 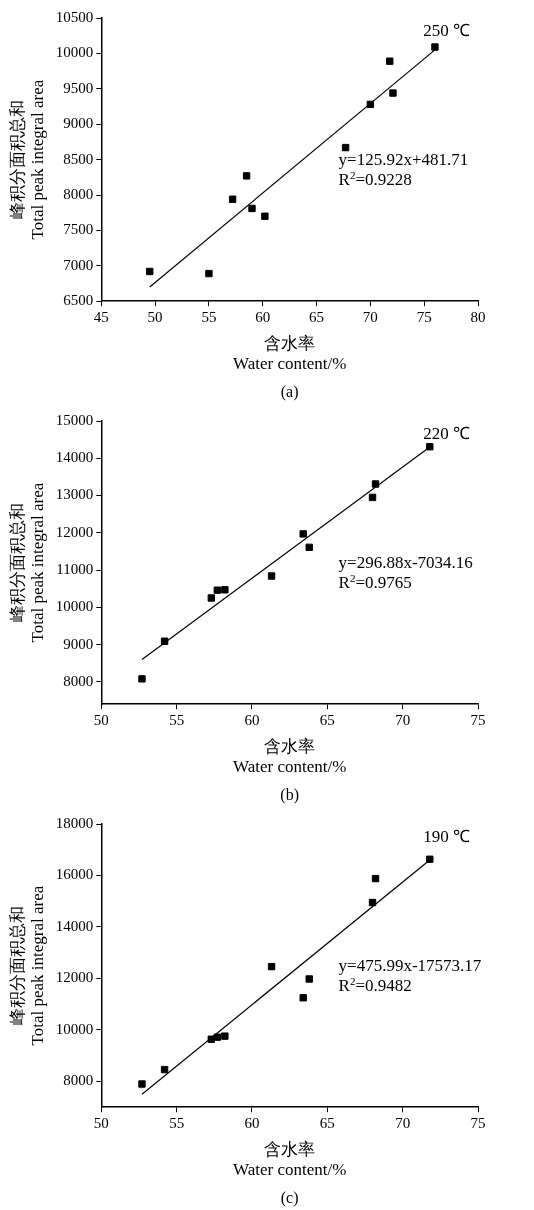 I want to click on text: (b), so click(x=289, y=795).